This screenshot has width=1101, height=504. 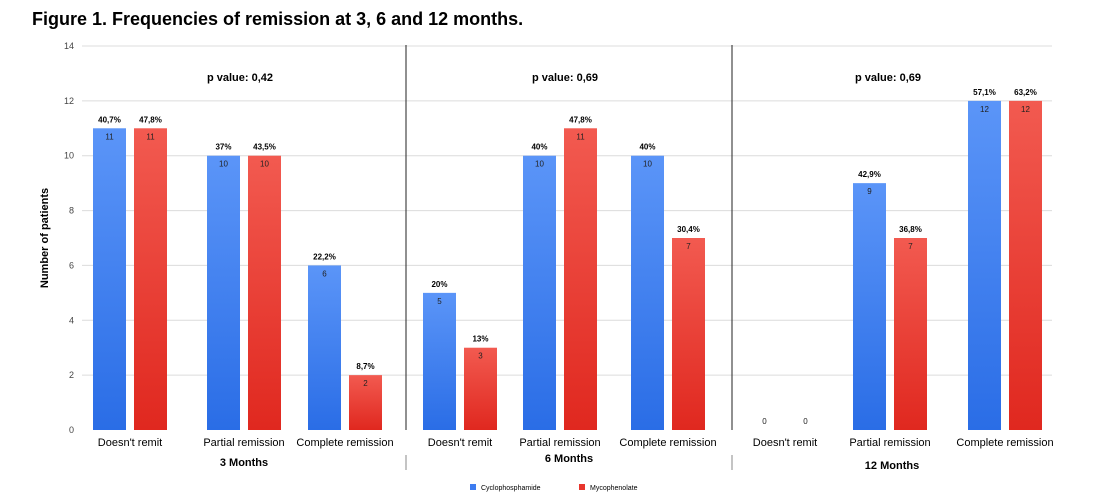 What do you see at coordinates (71, 375) in the screenshot?
I see `y-tick-label: 2` at bounding box center [71, 375].